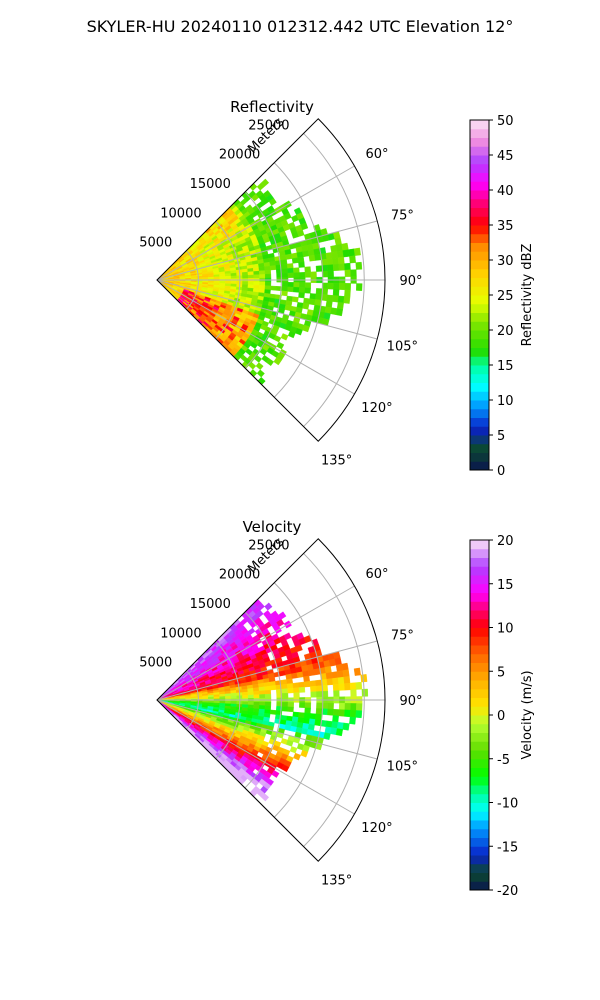  What do you see at coordinates (255, 223) in the screenshot?
I see `azimuth-spoke` at bounding box center [255, 223].